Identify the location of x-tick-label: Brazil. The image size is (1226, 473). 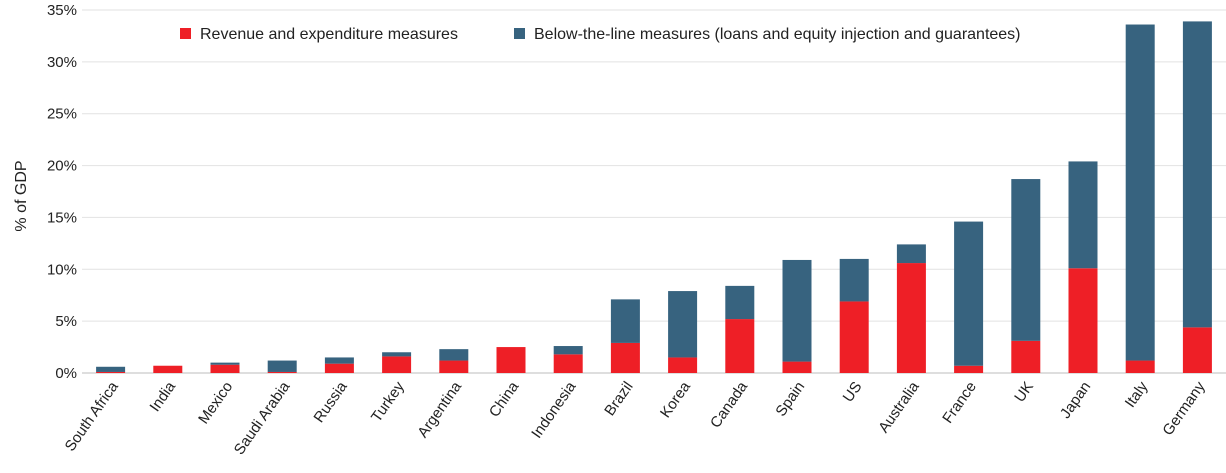
(618, 399).